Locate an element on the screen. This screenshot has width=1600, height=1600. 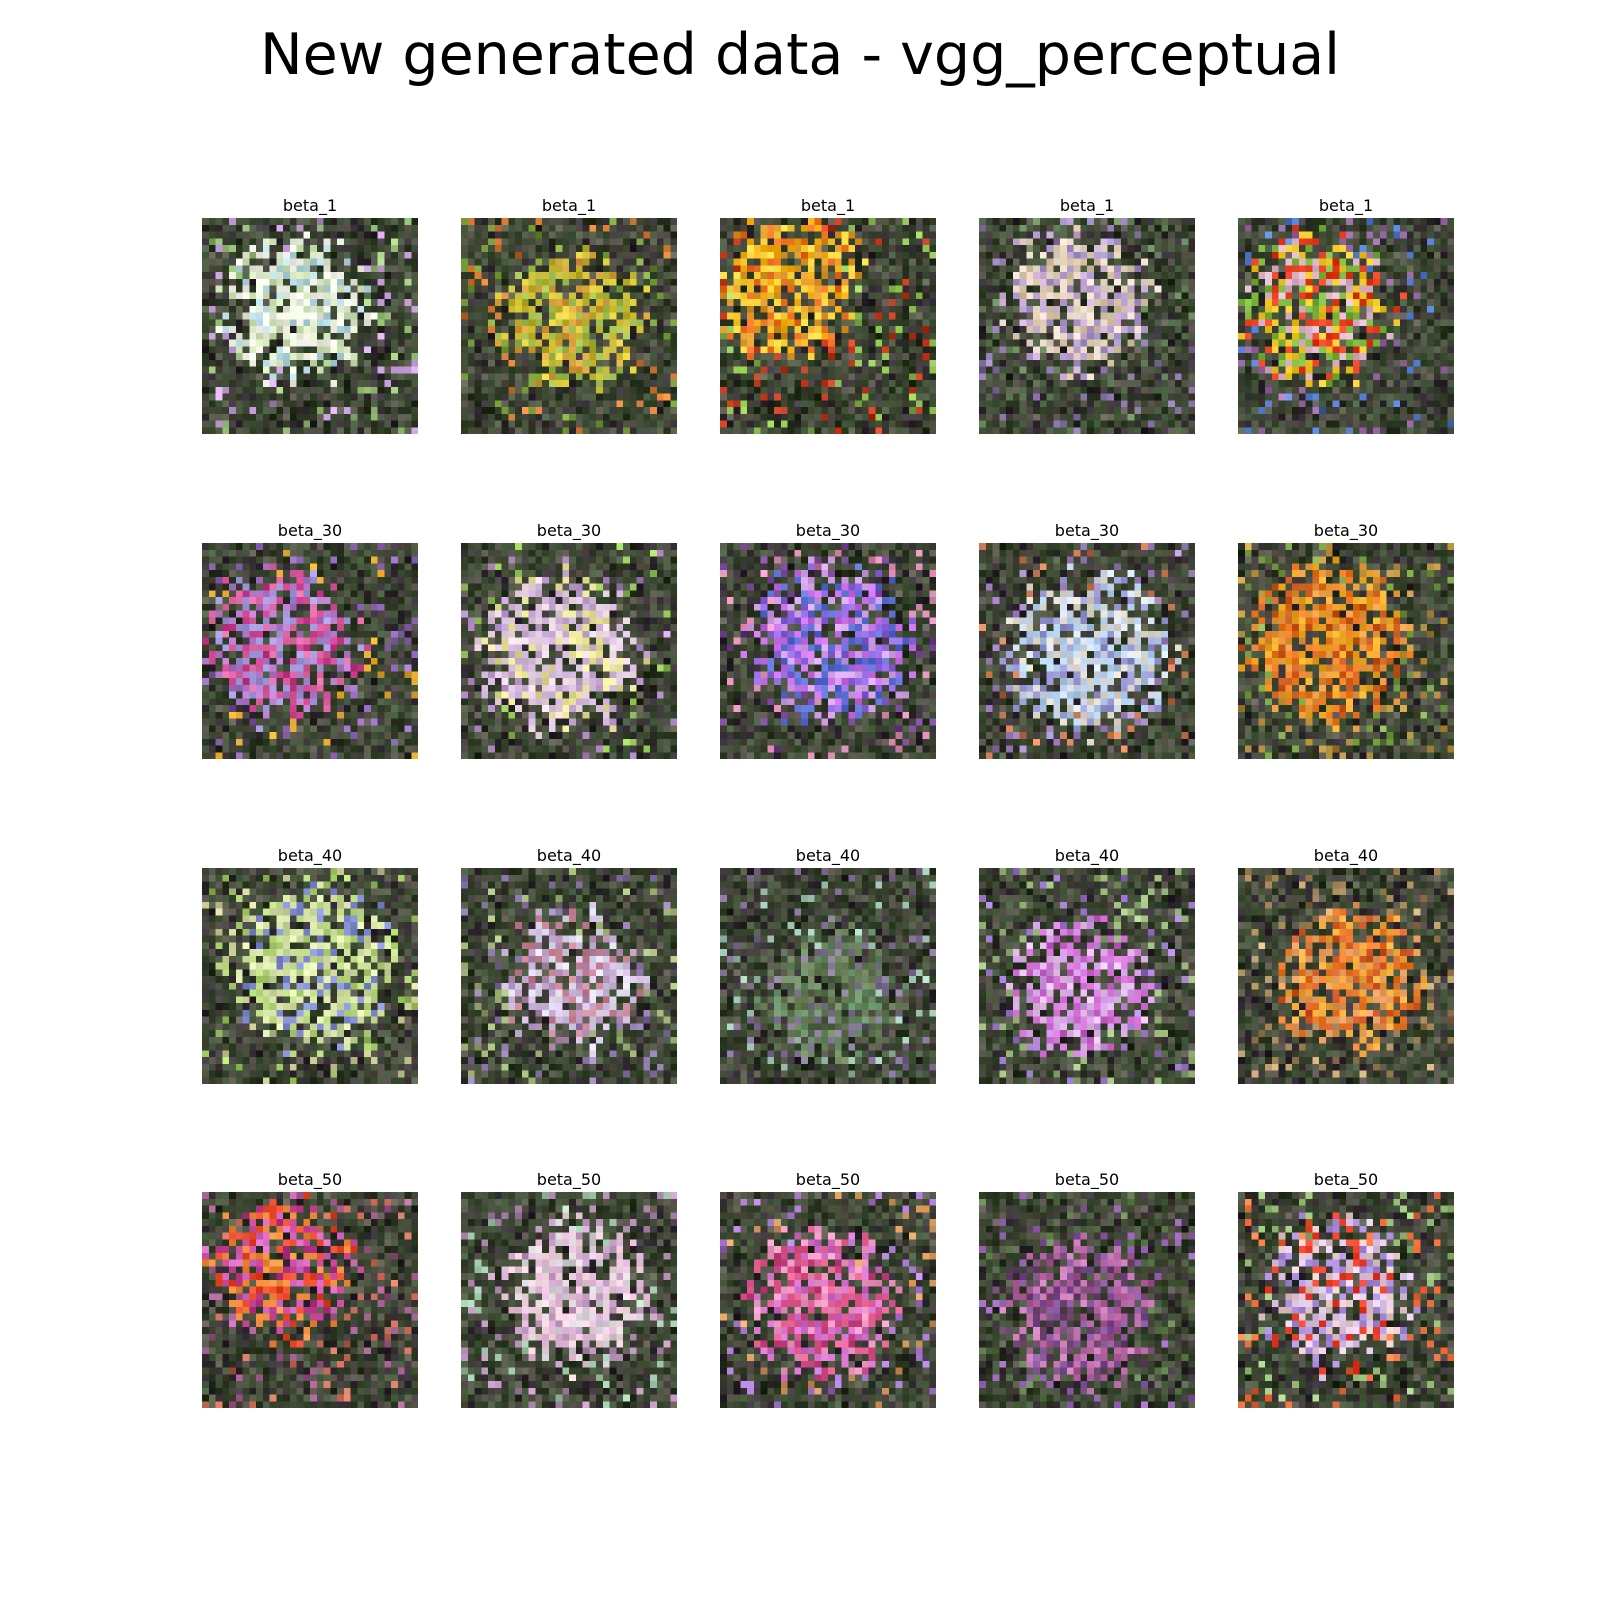
figure-title: New generated data - vgg_perceptual is located at coordinates (800, 55).